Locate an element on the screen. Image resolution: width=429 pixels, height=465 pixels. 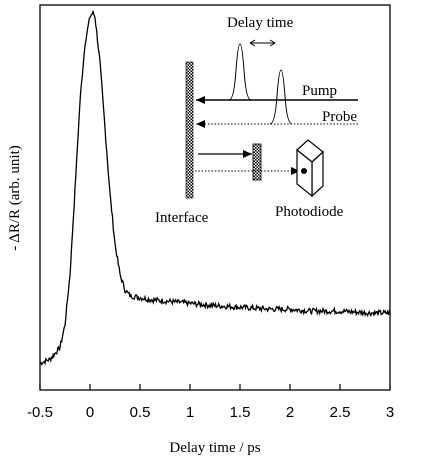
interface-label: Interface is located at coordinates (182, 218).